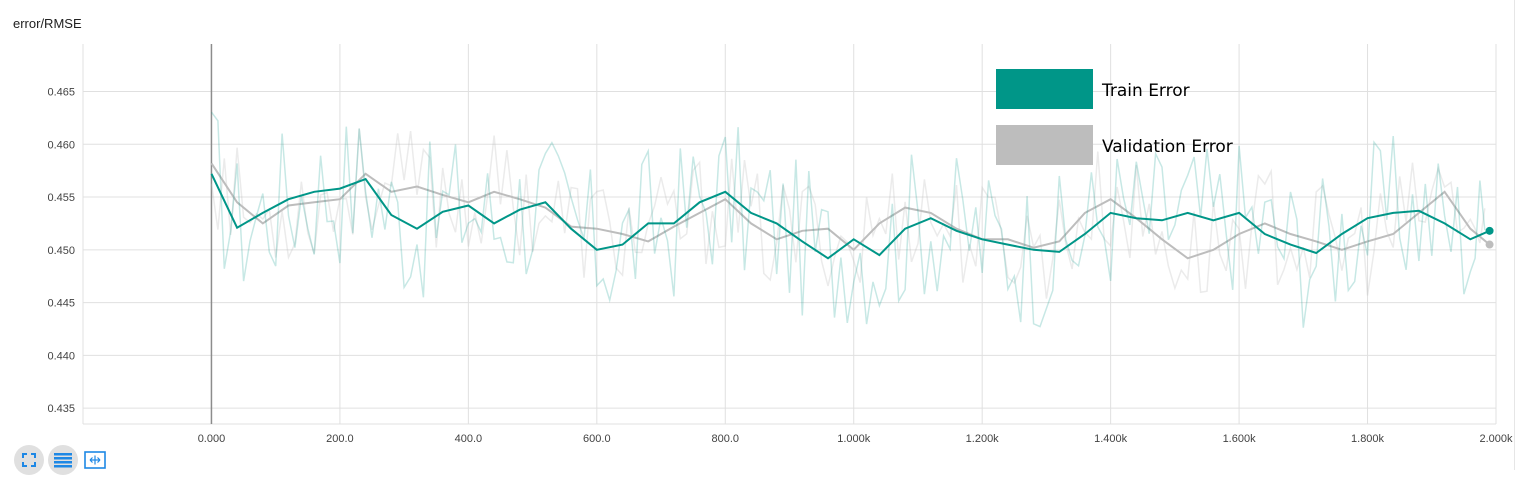 This screenshot has width=1520, height=492. Describe the element at coordinates (61, 304) in the screenshot. I see `y-tick-label: 0.445` at that location.